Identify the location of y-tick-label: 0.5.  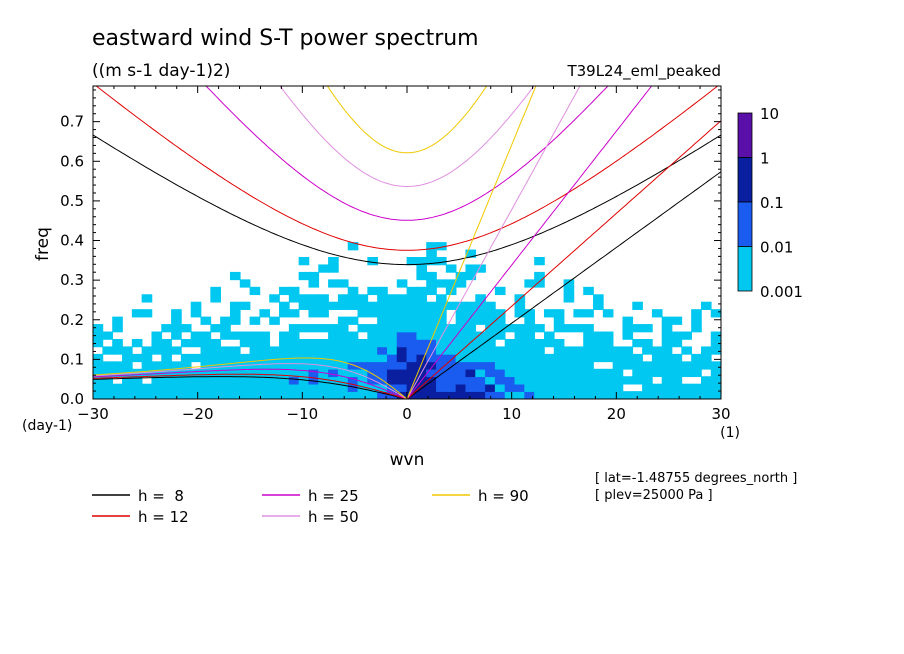
(72, 201).